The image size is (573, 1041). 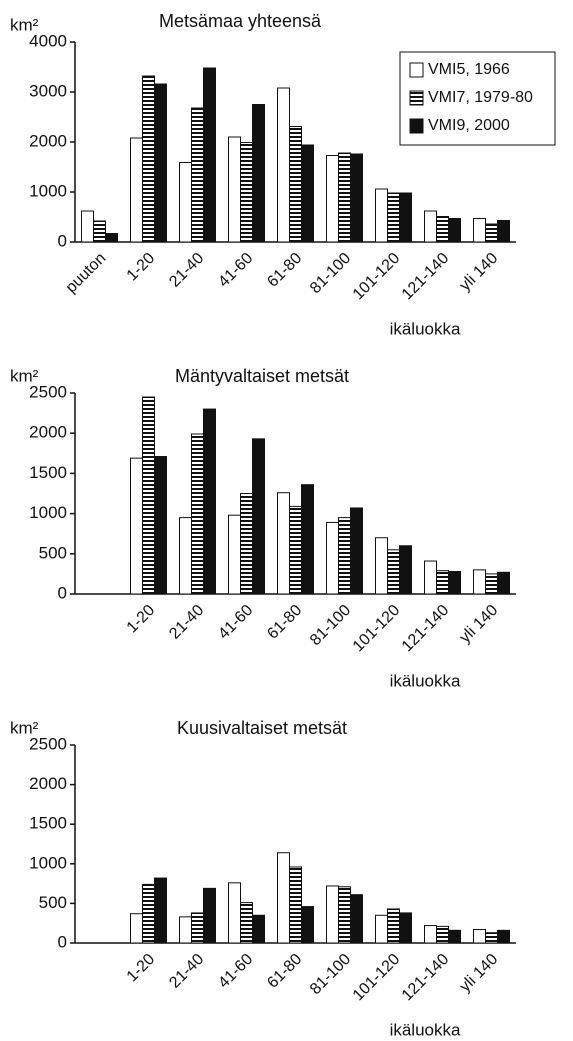 What do you see at coordinates (480, 97) in the screenshot?
I see `legend-label: VMI7, 1979-80` at bounding box center [480, 97].